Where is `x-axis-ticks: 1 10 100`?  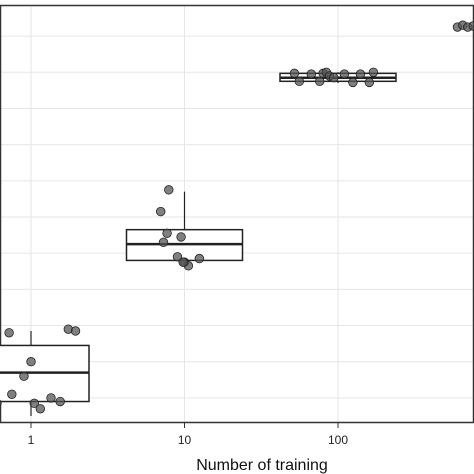
x-axis-ticks: 1 10 100 is located at coordinates (188, 435).